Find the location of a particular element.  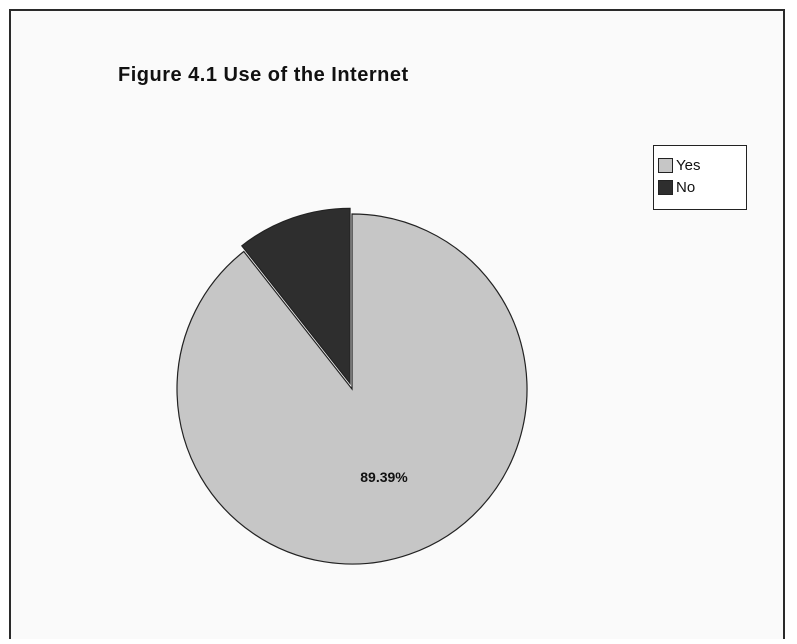

legend-swatch-yes is located at coordinates (665, 165).